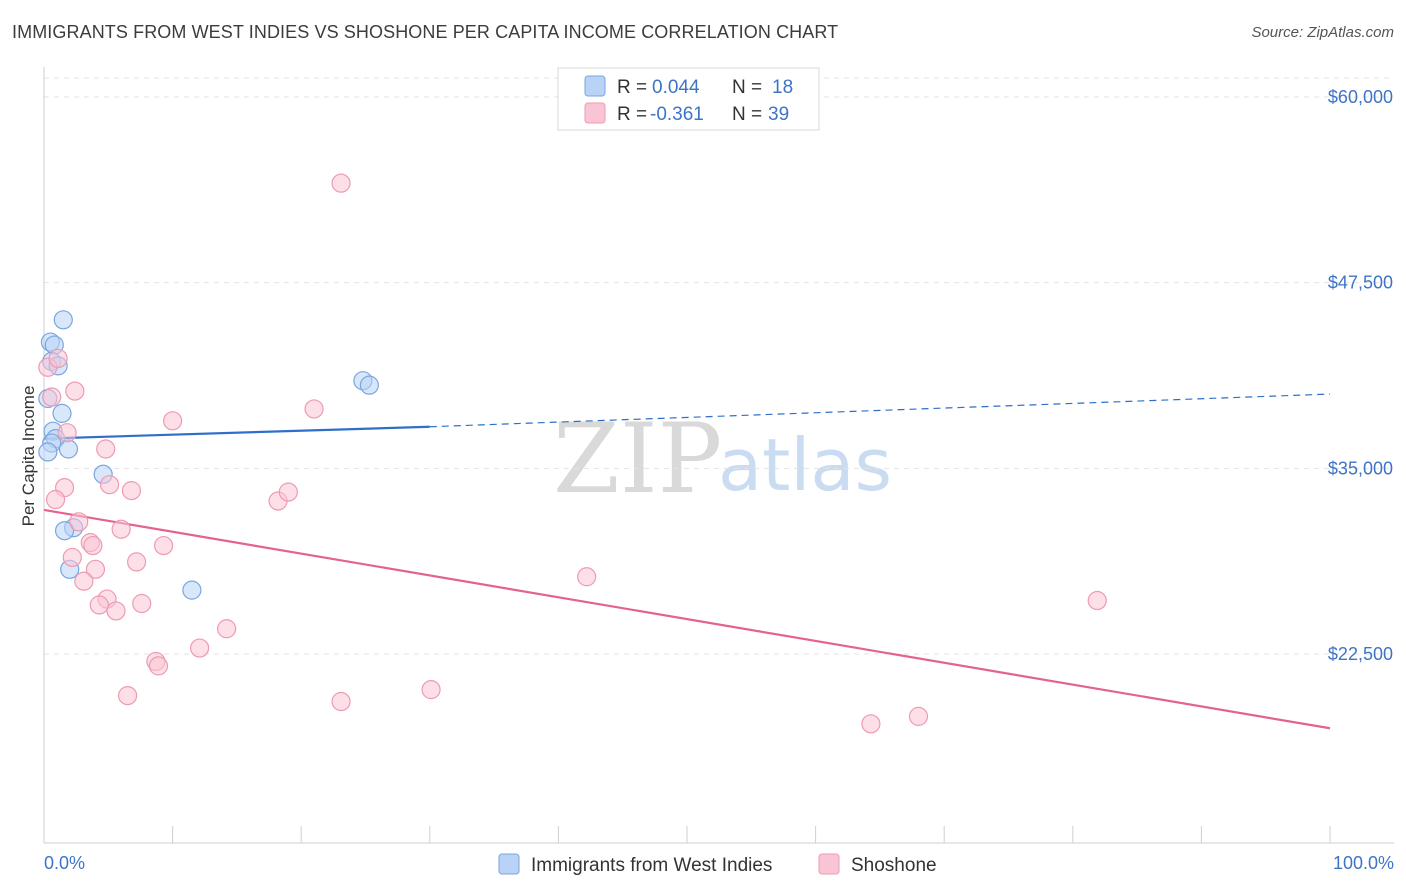 This screenshot has height=892, width=1406. I want to click on legend-swatch-west-indies, so click(595, 86).